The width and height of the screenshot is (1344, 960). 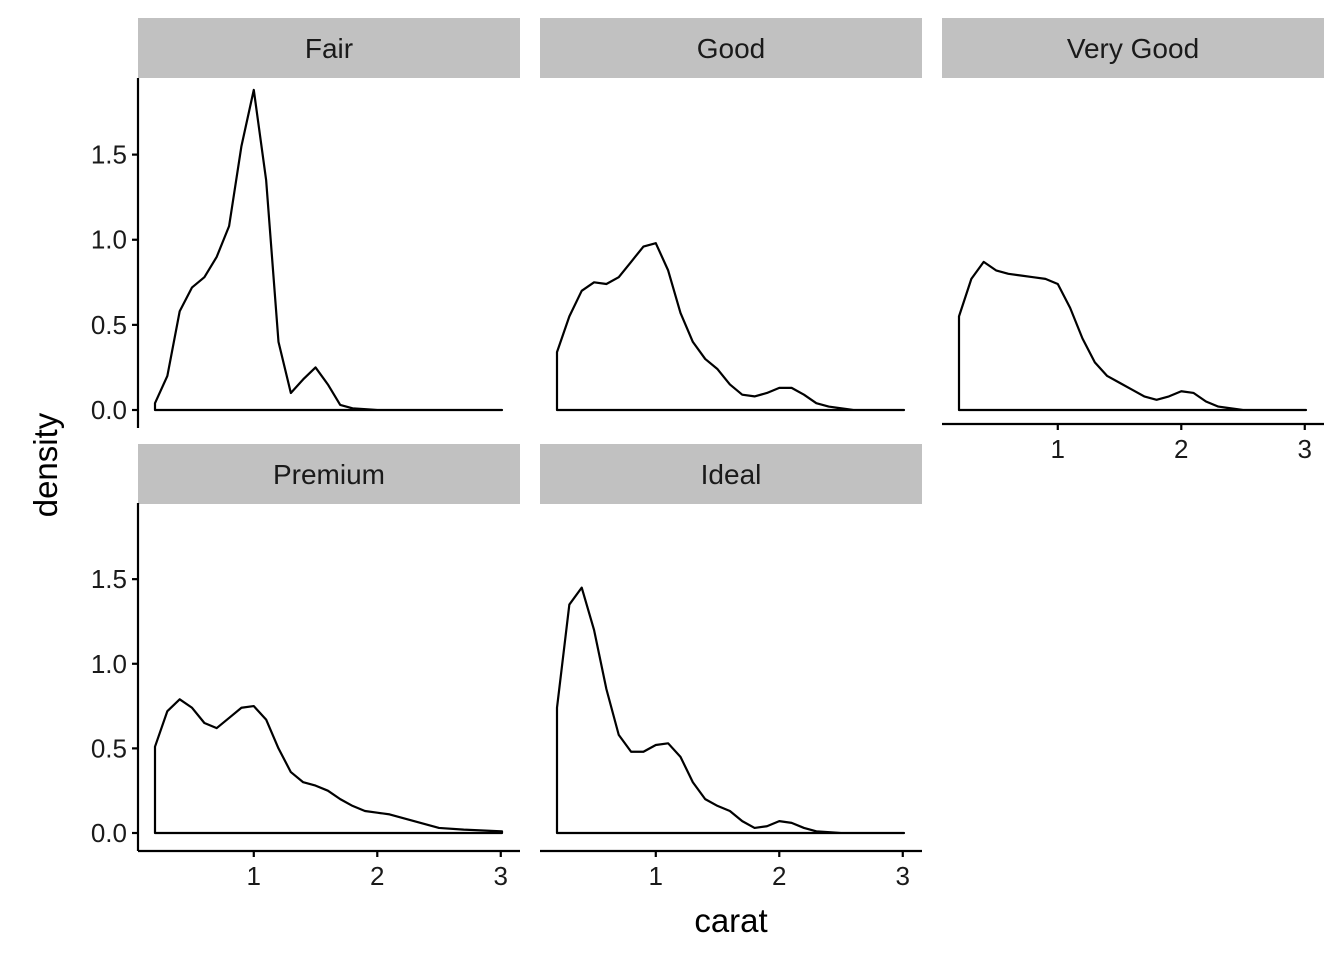 I want to click on facet-panel-fair: Fair 0.0 0.5 1.0 1.5, so click(x=305, y=223).